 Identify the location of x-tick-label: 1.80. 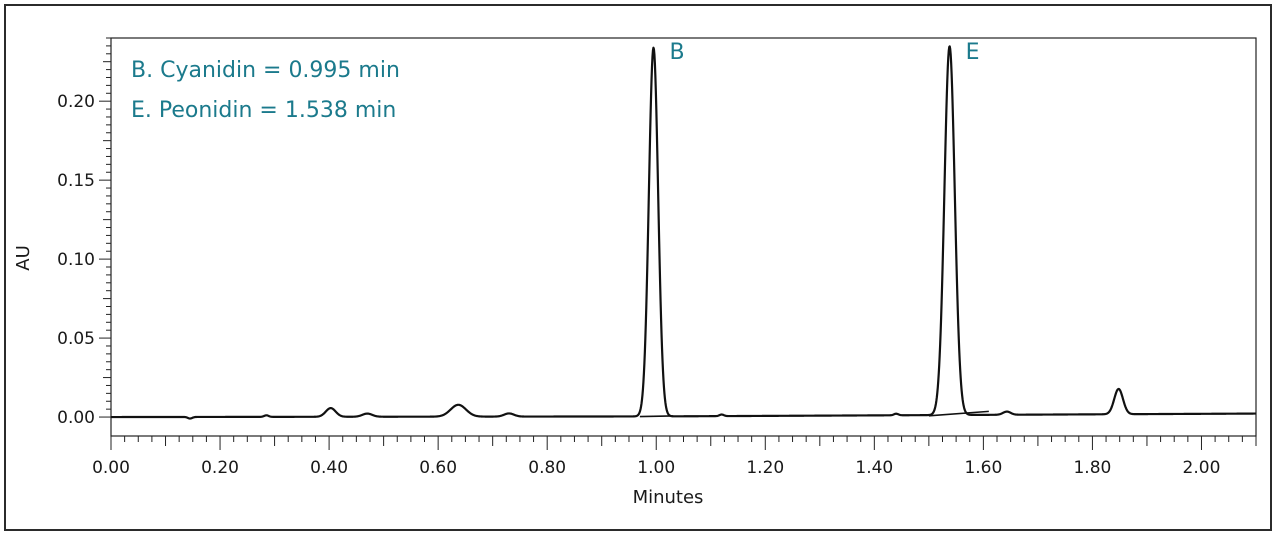
(1092, 468).